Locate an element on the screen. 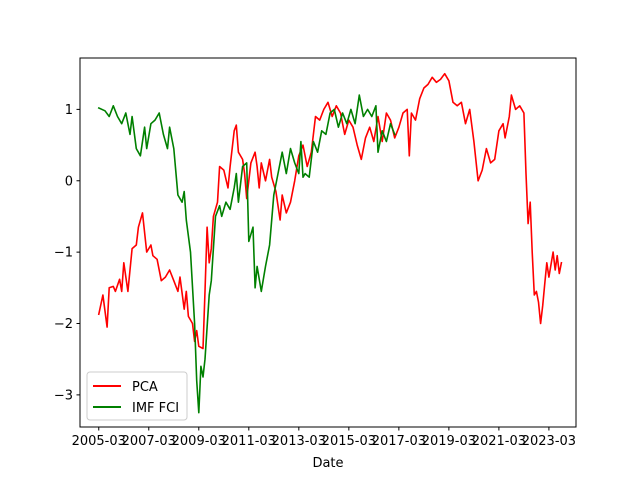 The image size is (640, 480). y-tick-label: −1 is located at coordinates (63, 253).